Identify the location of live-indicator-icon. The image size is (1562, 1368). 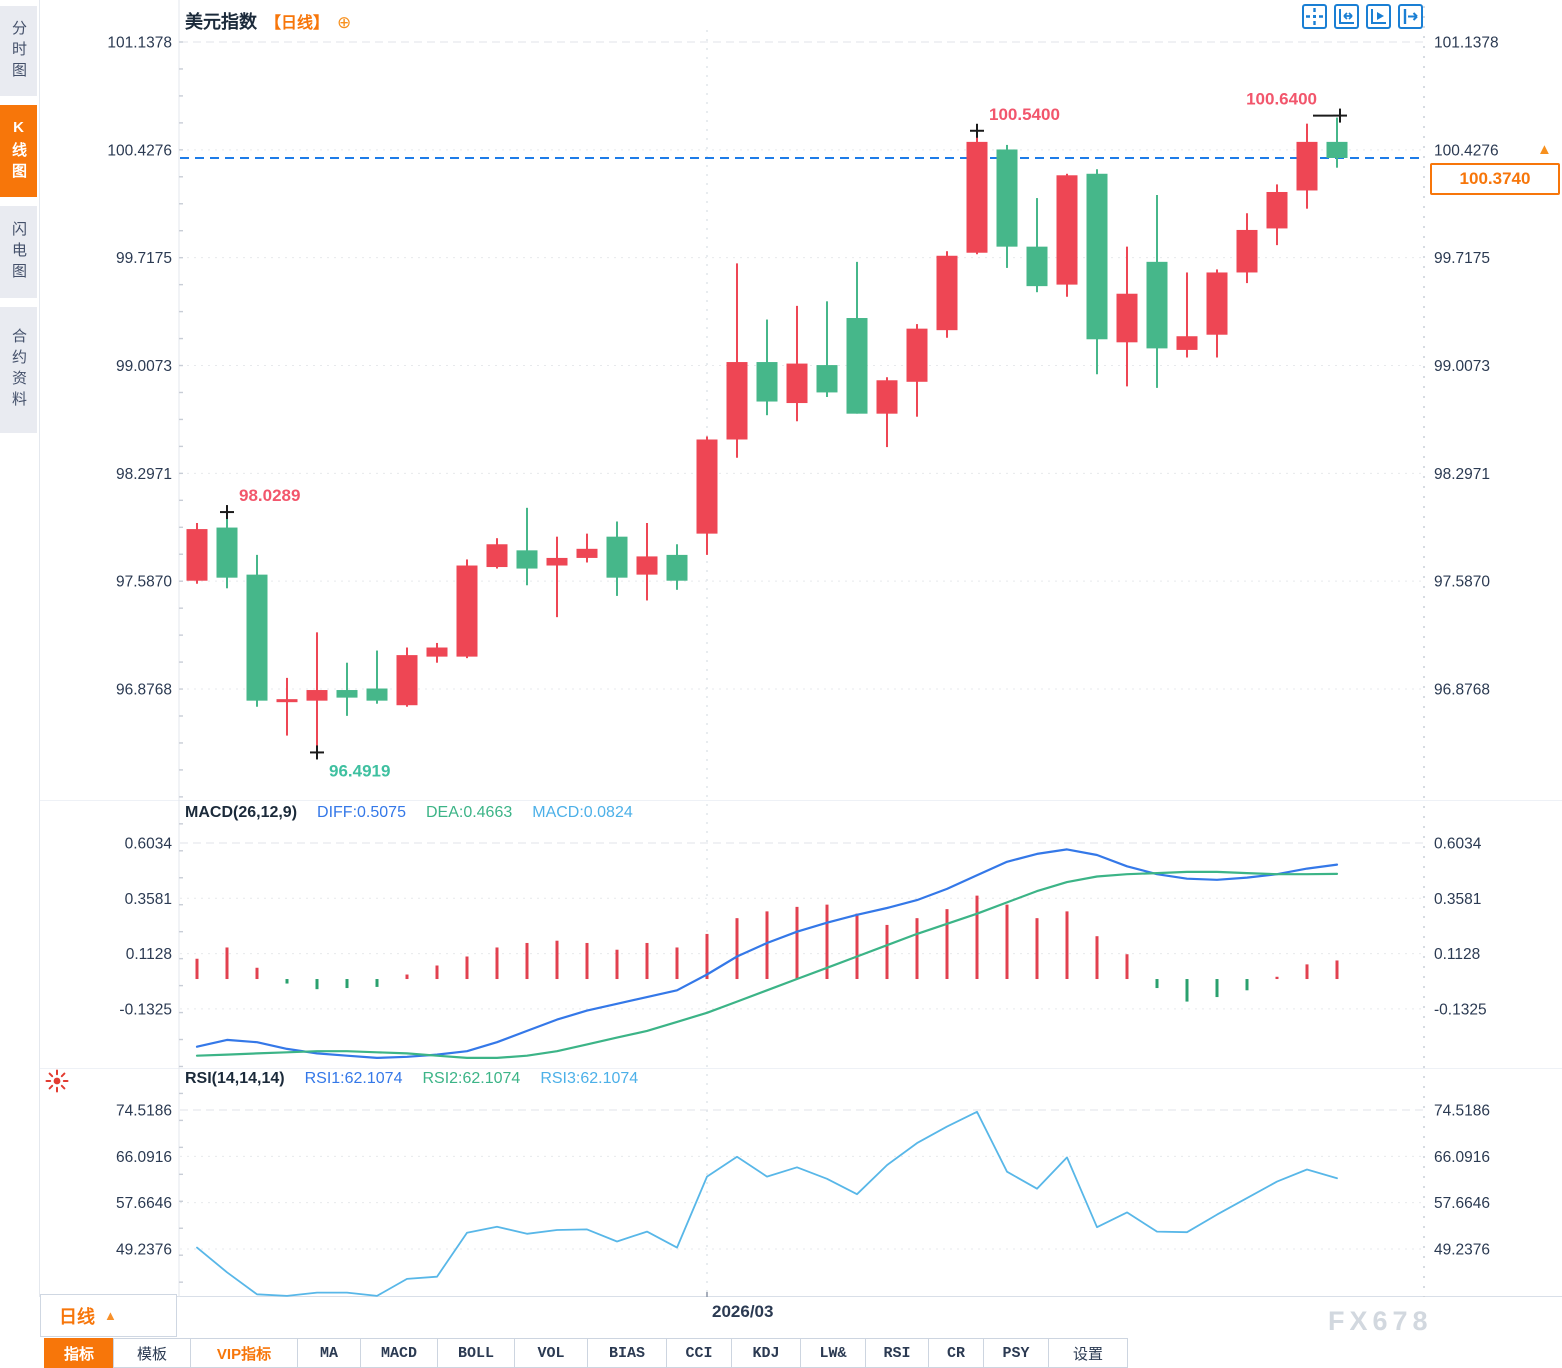
(57, 1081).